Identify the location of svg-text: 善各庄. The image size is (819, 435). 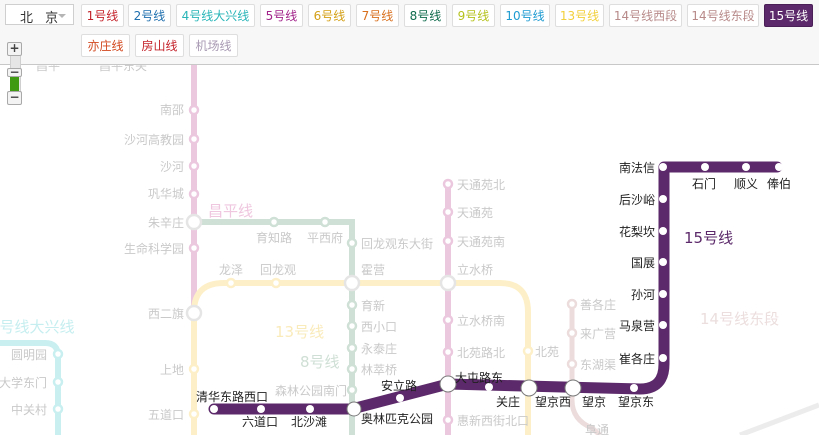
(598, 304).